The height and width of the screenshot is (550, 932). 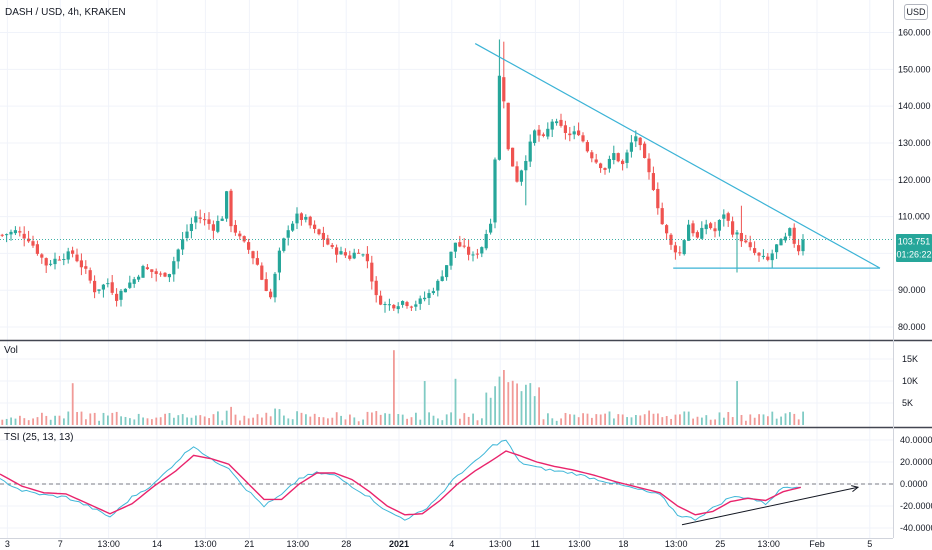 I want to click on divergence-arrowhead, so click(x=855, y=488).